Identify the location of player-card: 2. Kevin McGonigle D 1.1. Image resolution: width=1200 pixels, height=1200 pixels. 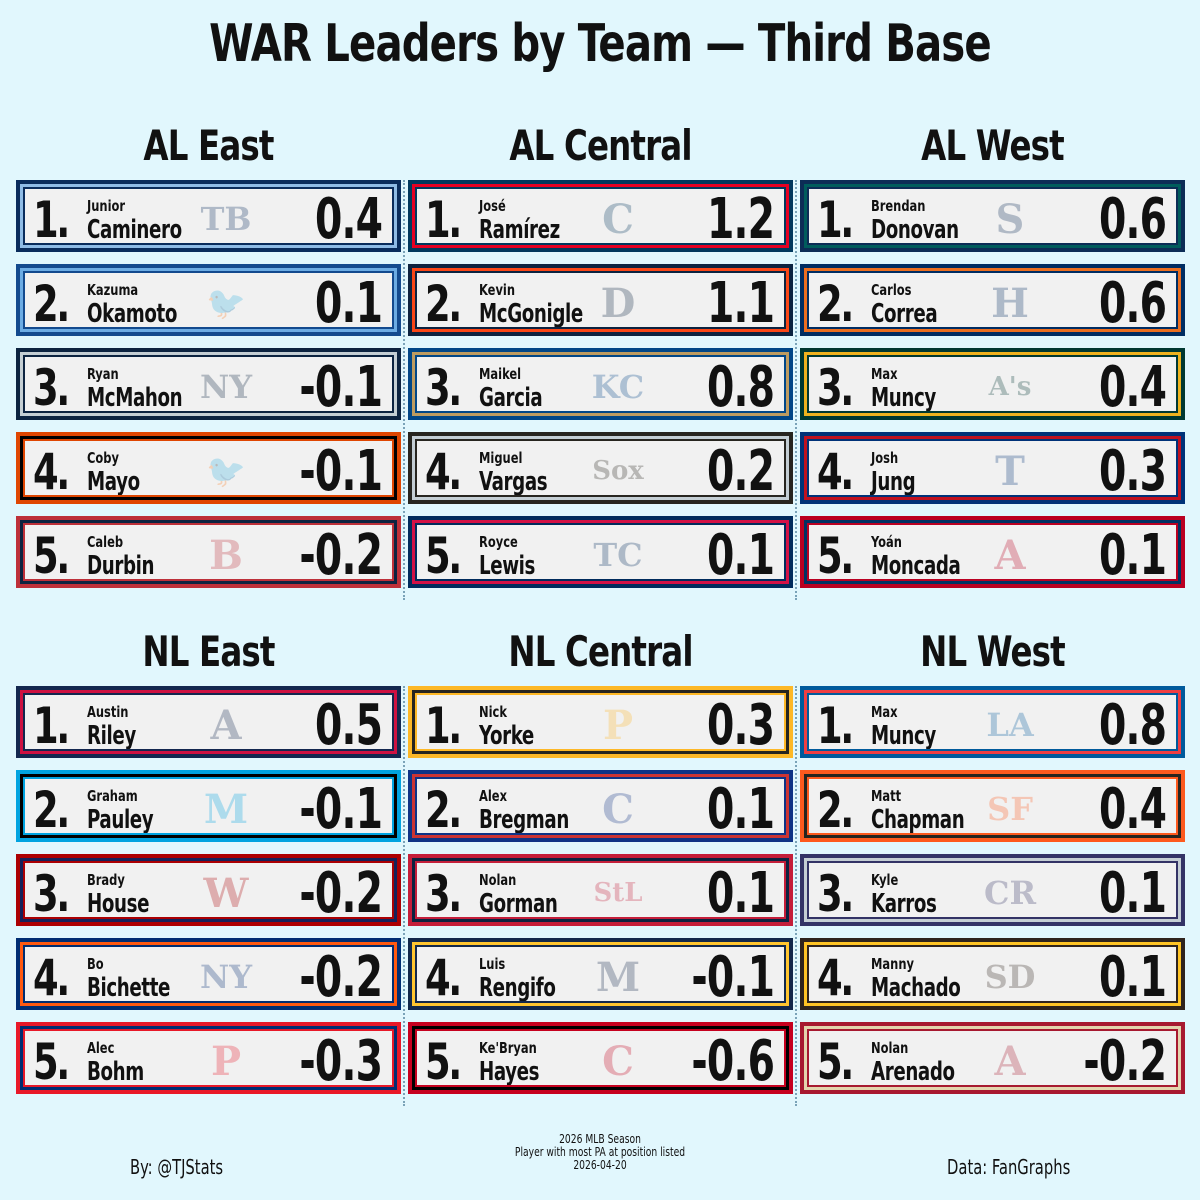
(600, 300).